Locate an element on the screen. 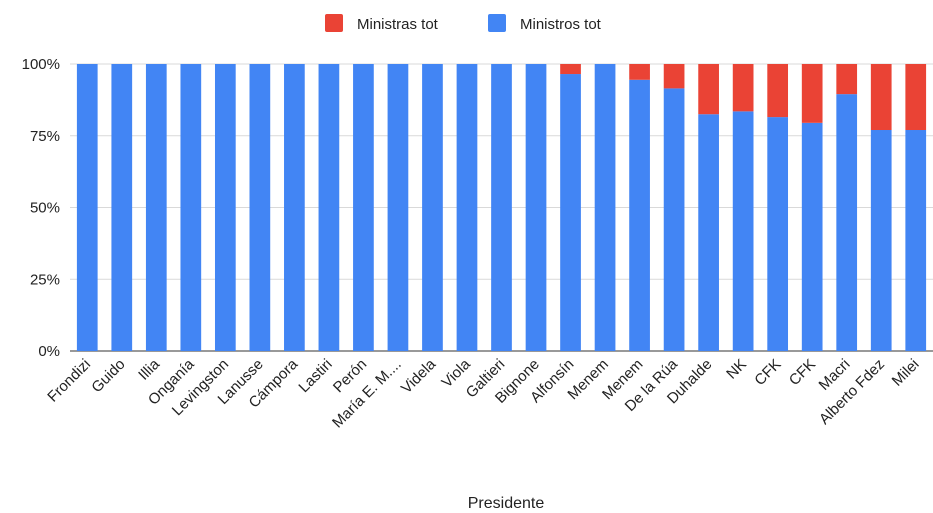  x-tick-label: Illia is located at coordinates (149, 369).